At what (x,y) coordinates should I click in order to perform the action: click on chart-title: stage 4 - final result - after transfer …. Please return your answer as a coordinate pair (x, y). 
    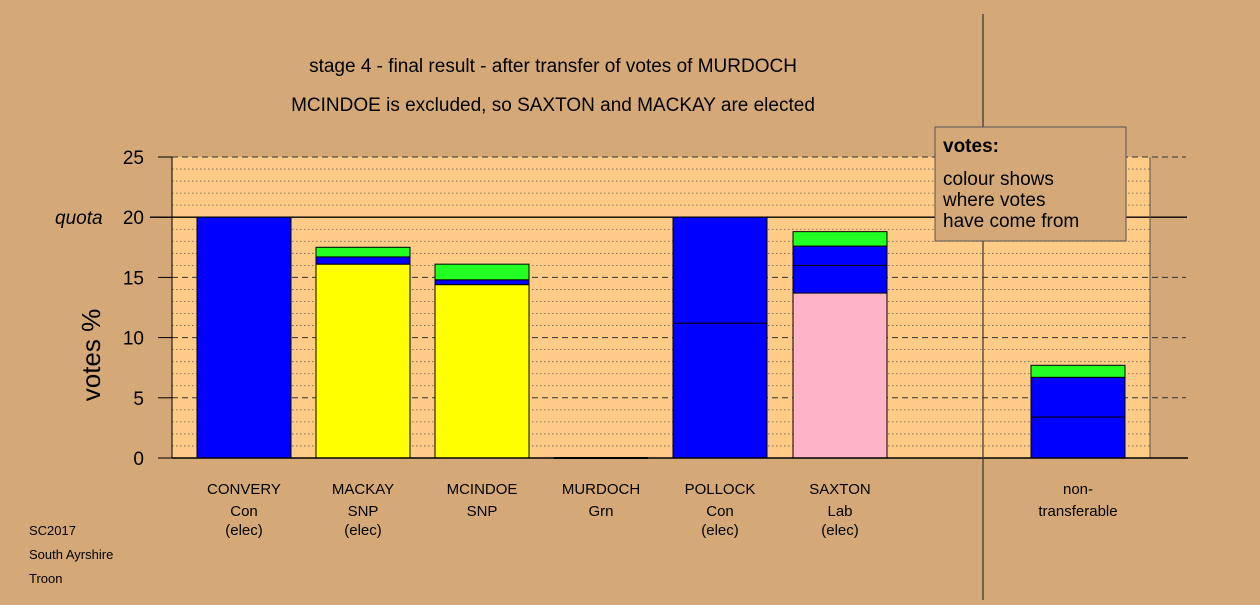
    Looking at the image, I should click on (553, 66).